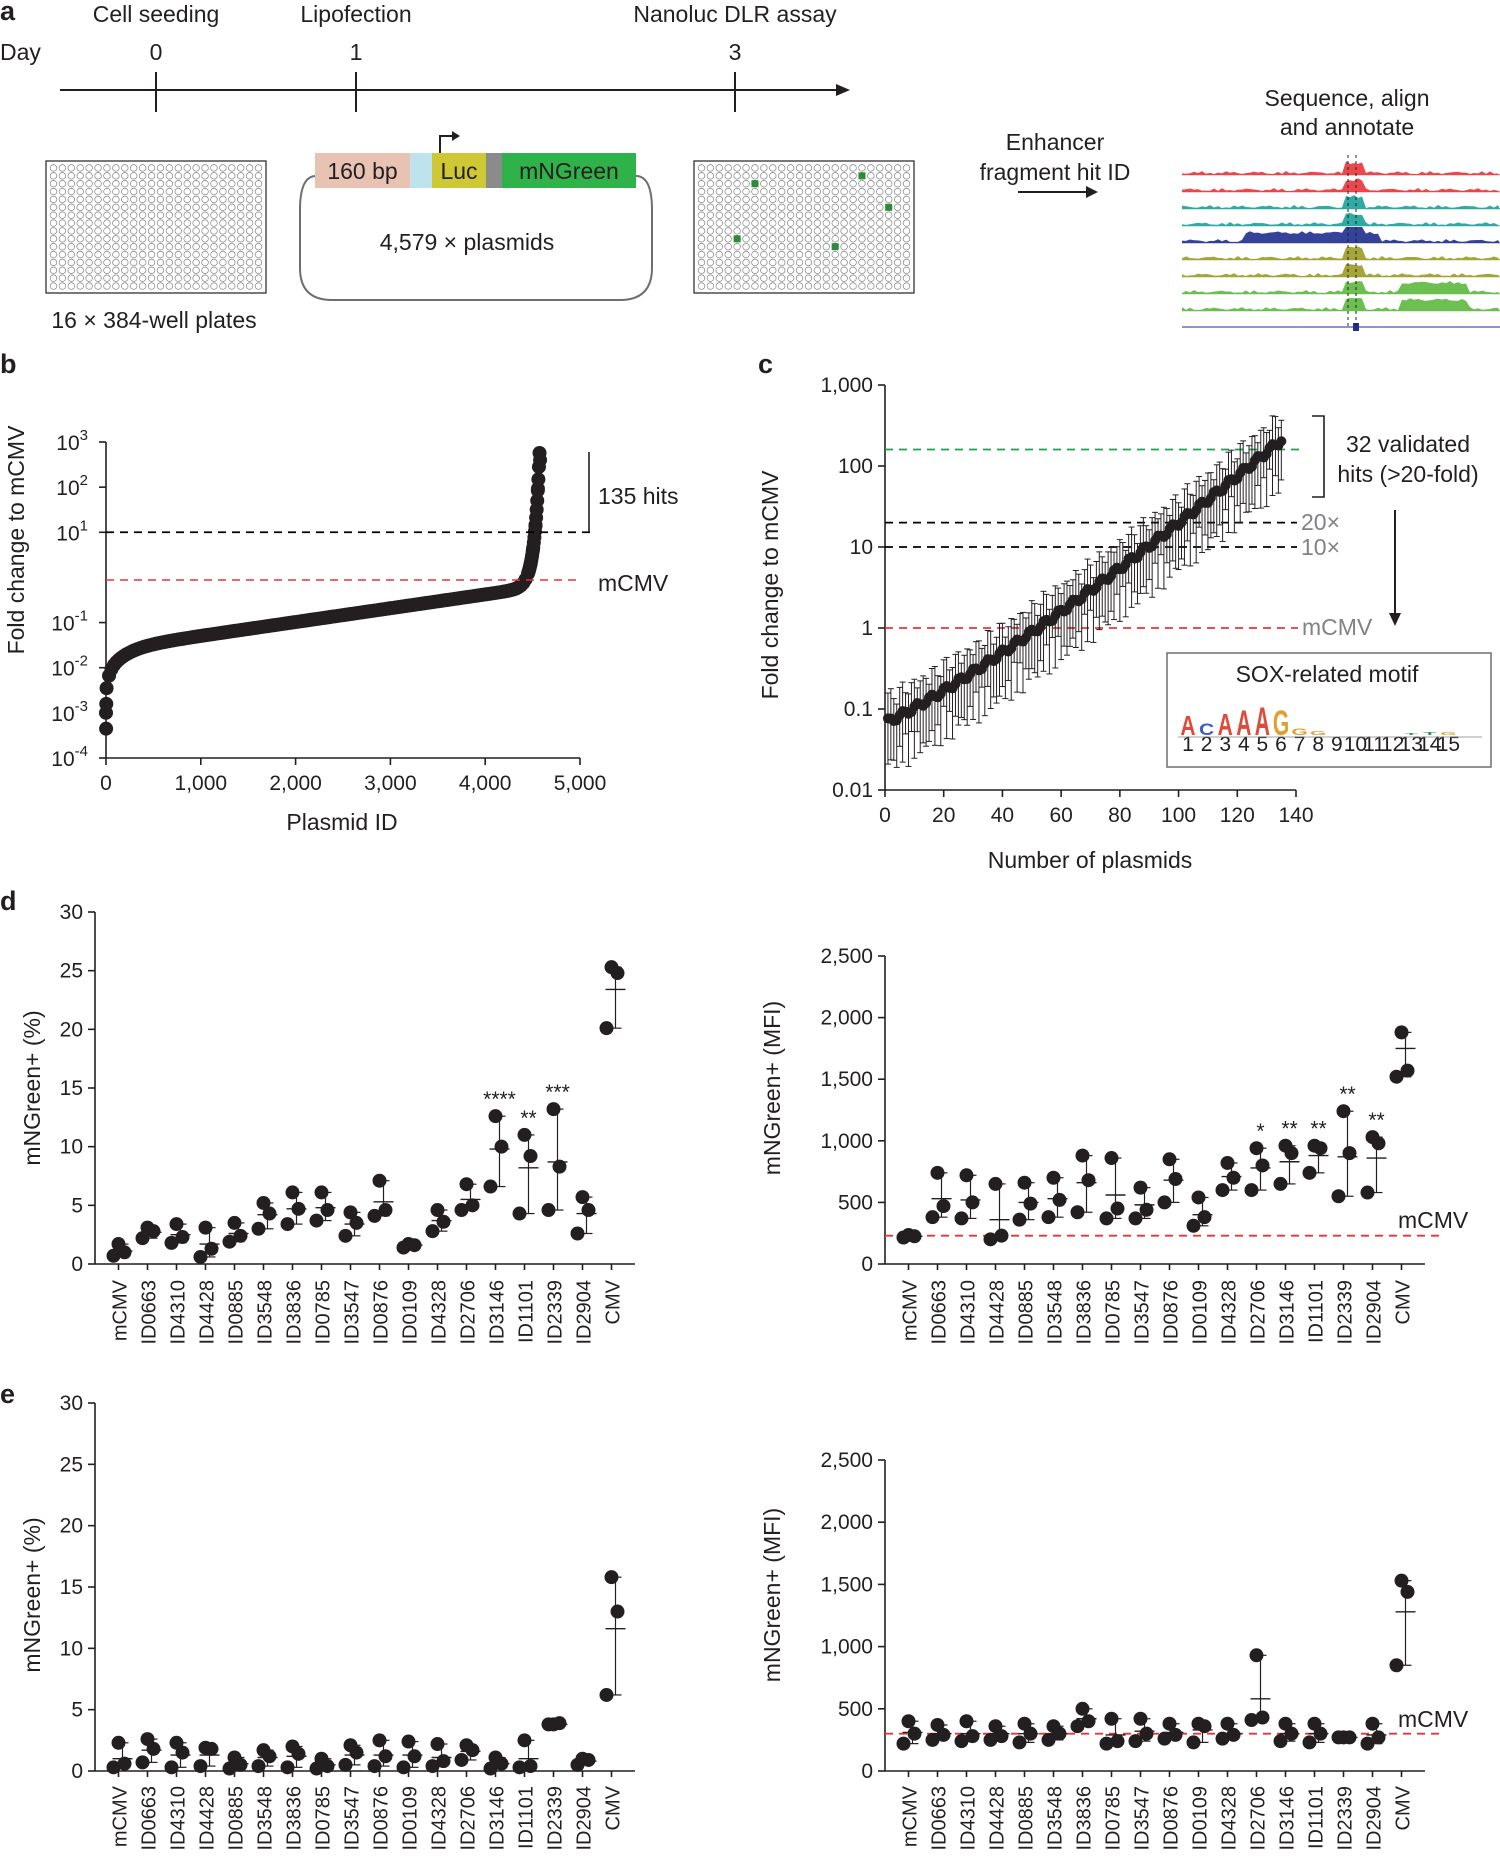 The height and width of the screenshot is (1867, 1500). I want to click on chart-d-left-category-label: ID3548, so click(266, 1312).